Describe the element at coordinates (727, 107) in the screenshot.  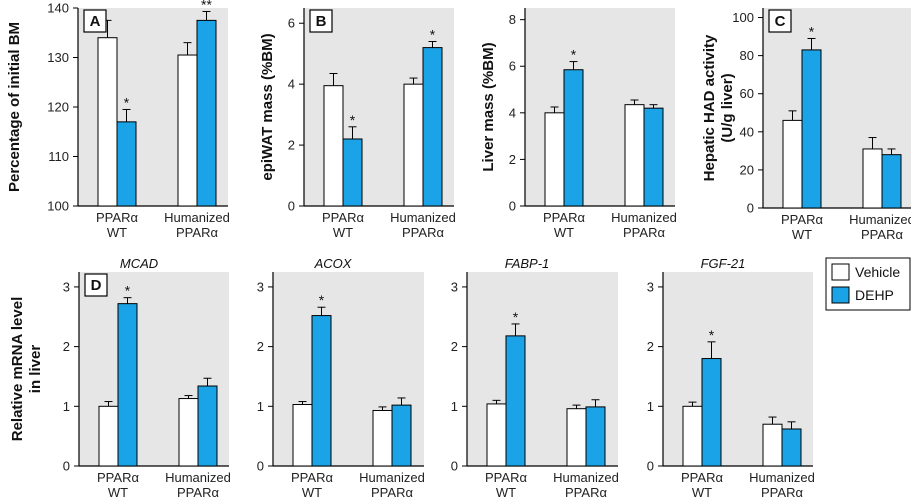
I see `y-axis-label: (U/g liver)` at that location.